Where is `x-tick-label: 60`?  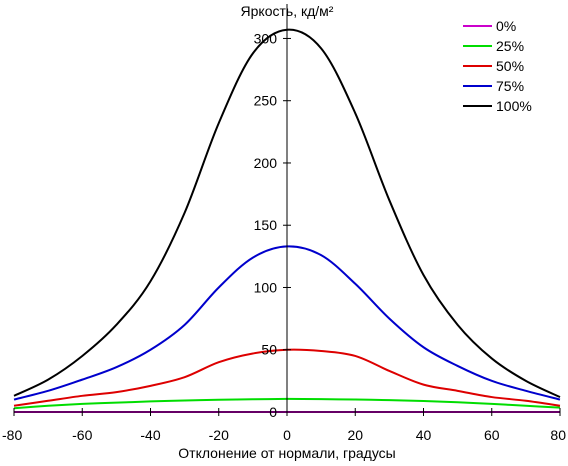 x-tick-label: 60 is located at coordinates (492, 435).